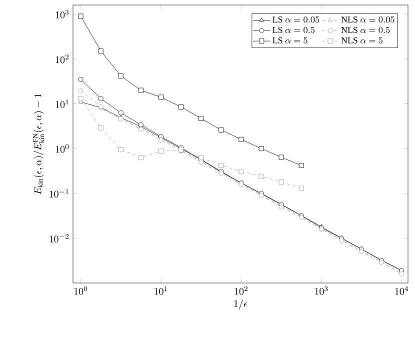 Image resolution: width=415 pixels, height=337 pixels. Describe the element at coordinates (293, 30) in the screenshot. I see `legend-label: $\mathrm{LS}\ \alpha=0.5$` at that location.